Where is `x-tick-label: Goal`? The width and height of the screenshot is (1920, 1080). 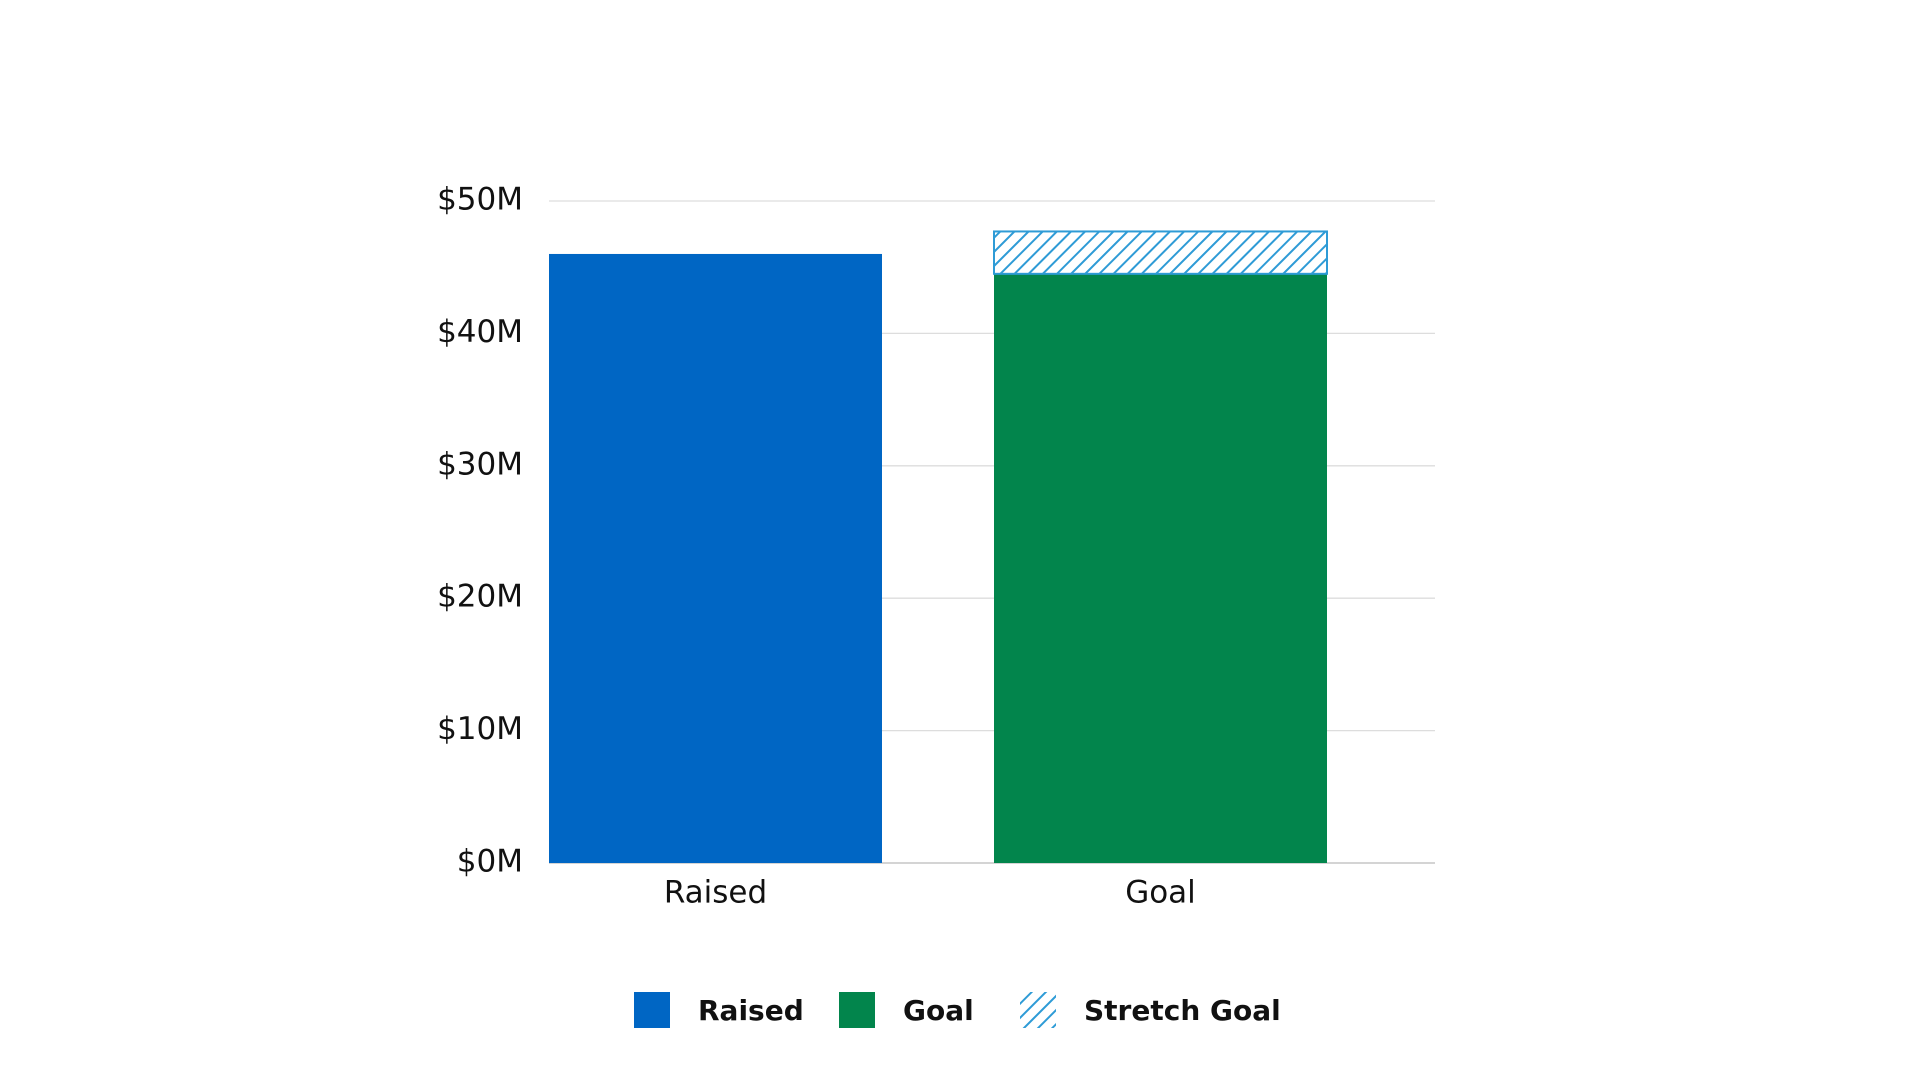 x-tick-label: Goal is located at coordinates (1160, 893).